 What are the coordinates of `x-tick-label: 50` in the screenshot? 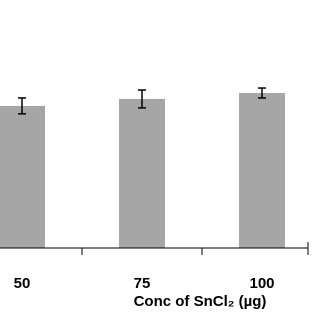 It's located at (22, 283).